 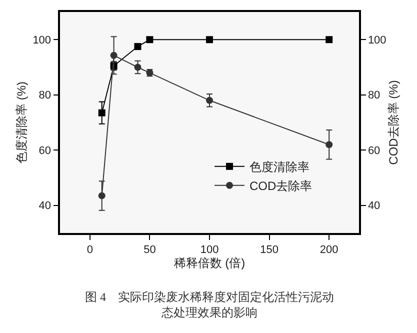 What do you see at coordinates (21, 123) in the screenshot?
I see `y-axis-title: 色度清除率 (%)` at bounding box center [21, 123].